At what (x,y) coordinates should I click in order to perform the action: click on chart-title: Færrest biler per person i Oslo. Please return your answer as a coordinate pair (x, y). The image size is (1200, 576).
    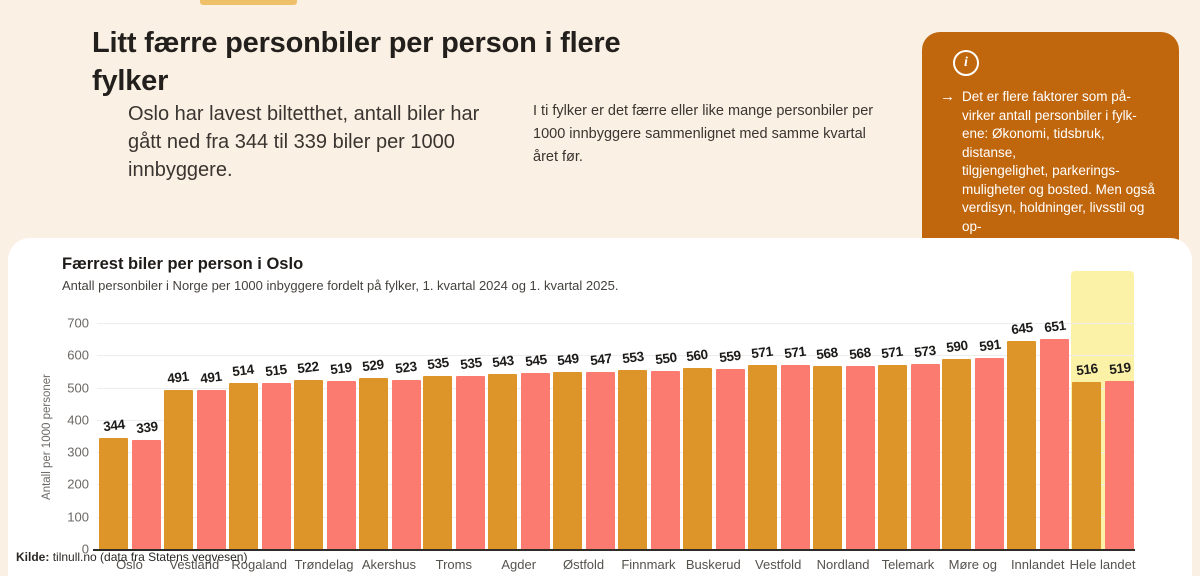
    Looking at the image, I should click on (183, 264).